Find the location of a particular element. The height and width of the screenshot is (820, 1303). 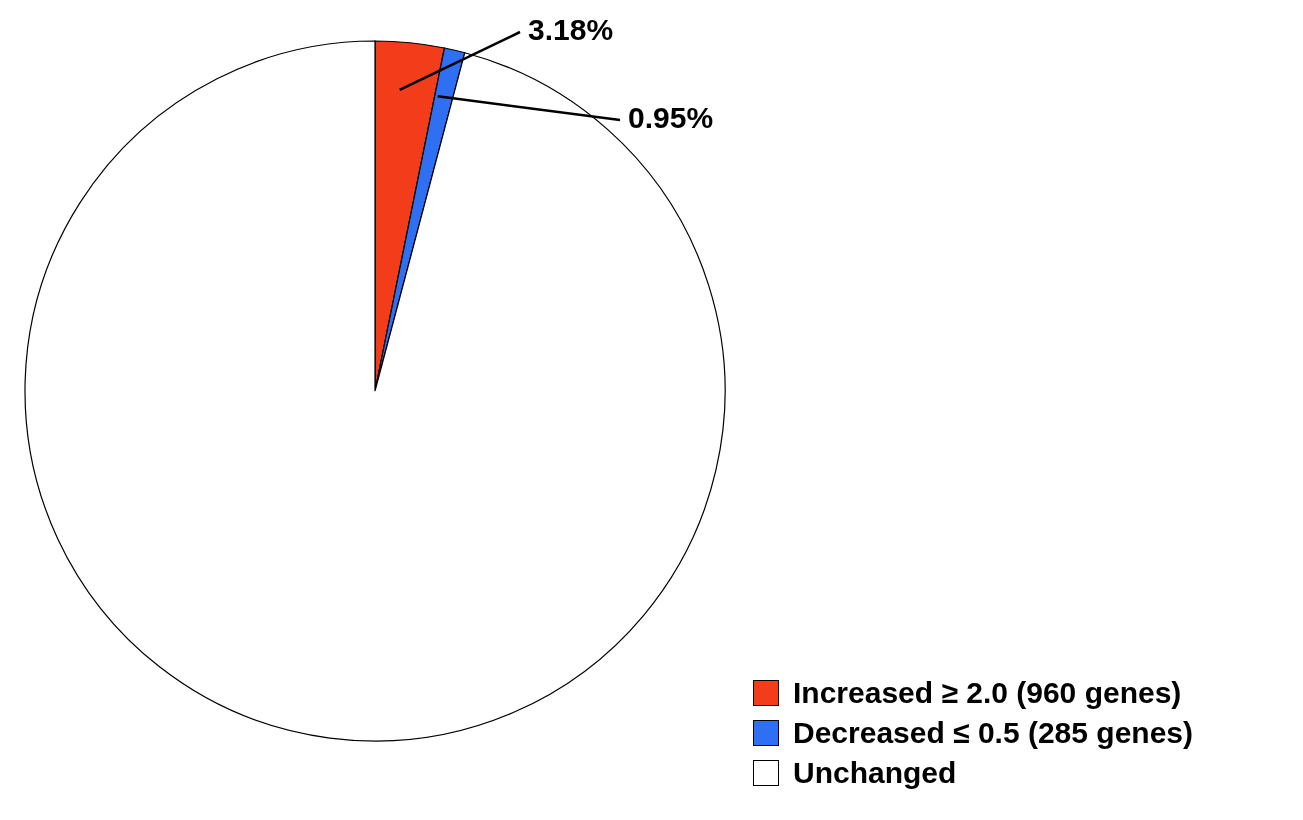

data-label: 0.95% is located at coordinates (671, 117).